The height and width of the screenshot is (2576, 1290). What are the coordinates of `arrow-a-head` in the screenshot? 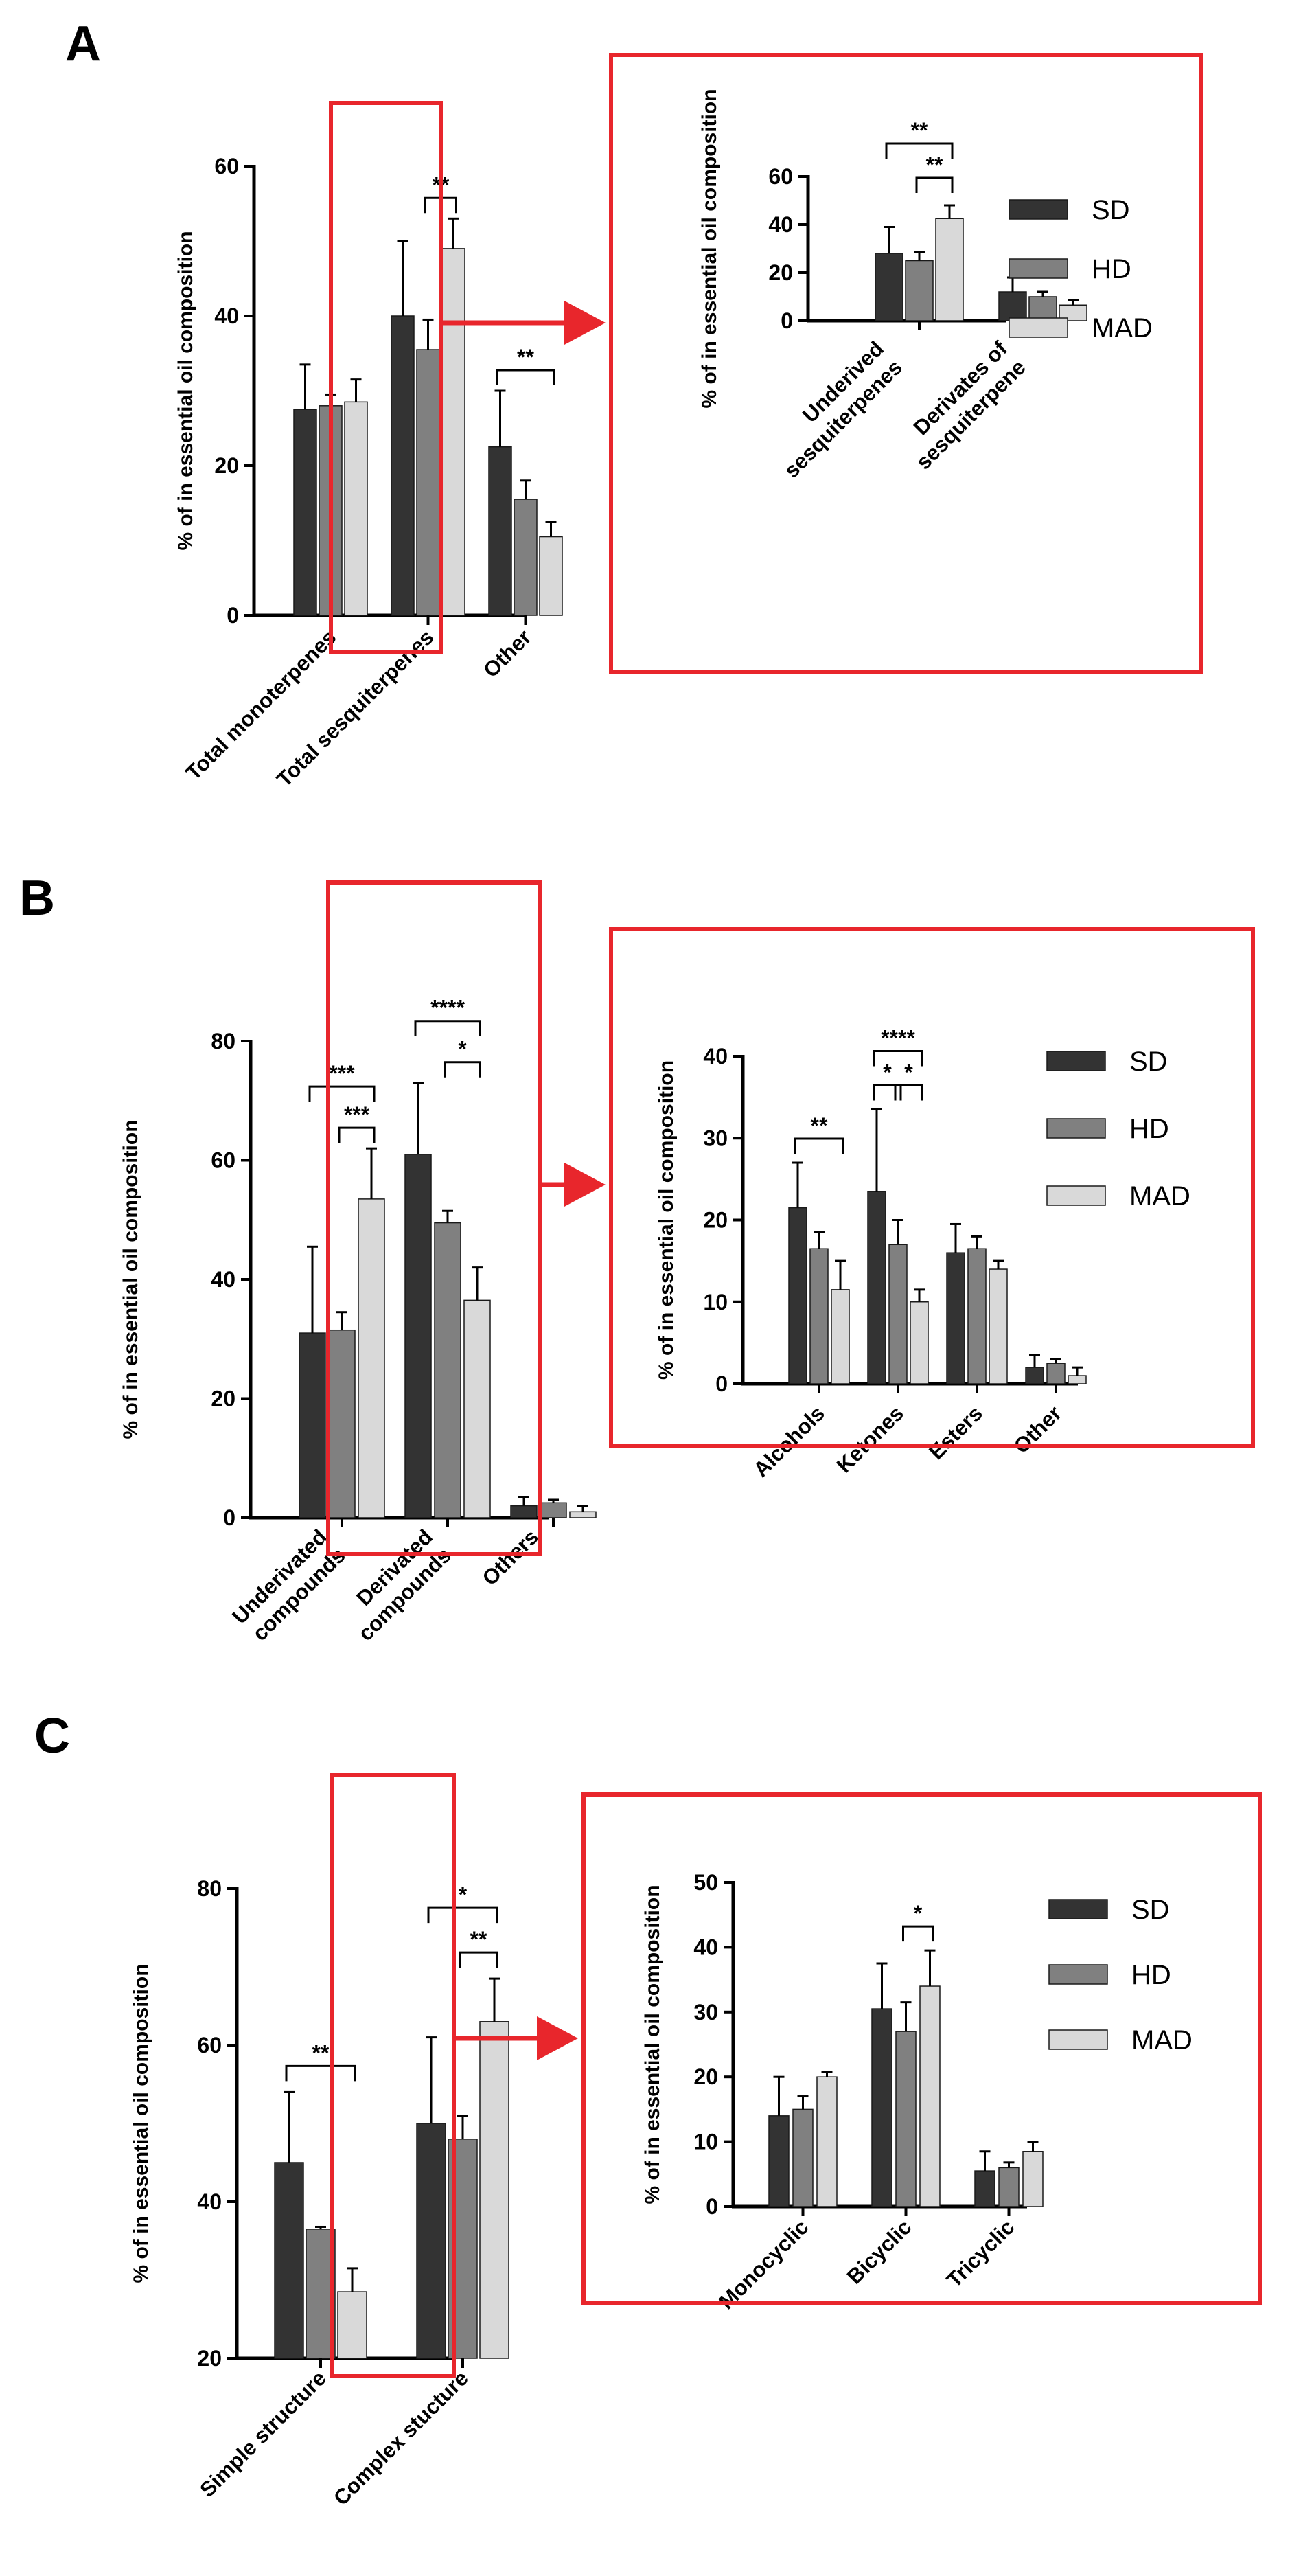 It's located at (585, 323).